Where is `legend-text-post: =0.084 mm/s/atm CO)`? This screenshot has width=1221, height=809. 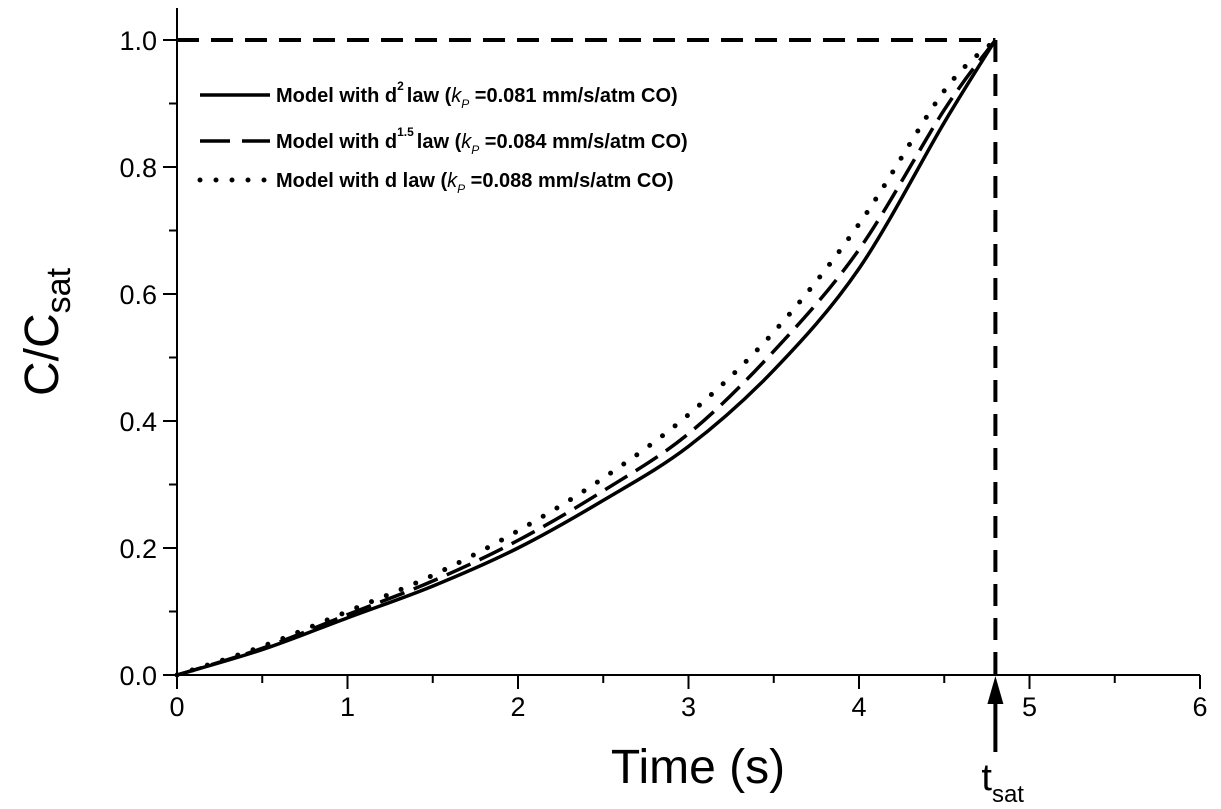
legend-text-post: =0.084 mm/s/atm CO) is located at coordinates (583, 142).